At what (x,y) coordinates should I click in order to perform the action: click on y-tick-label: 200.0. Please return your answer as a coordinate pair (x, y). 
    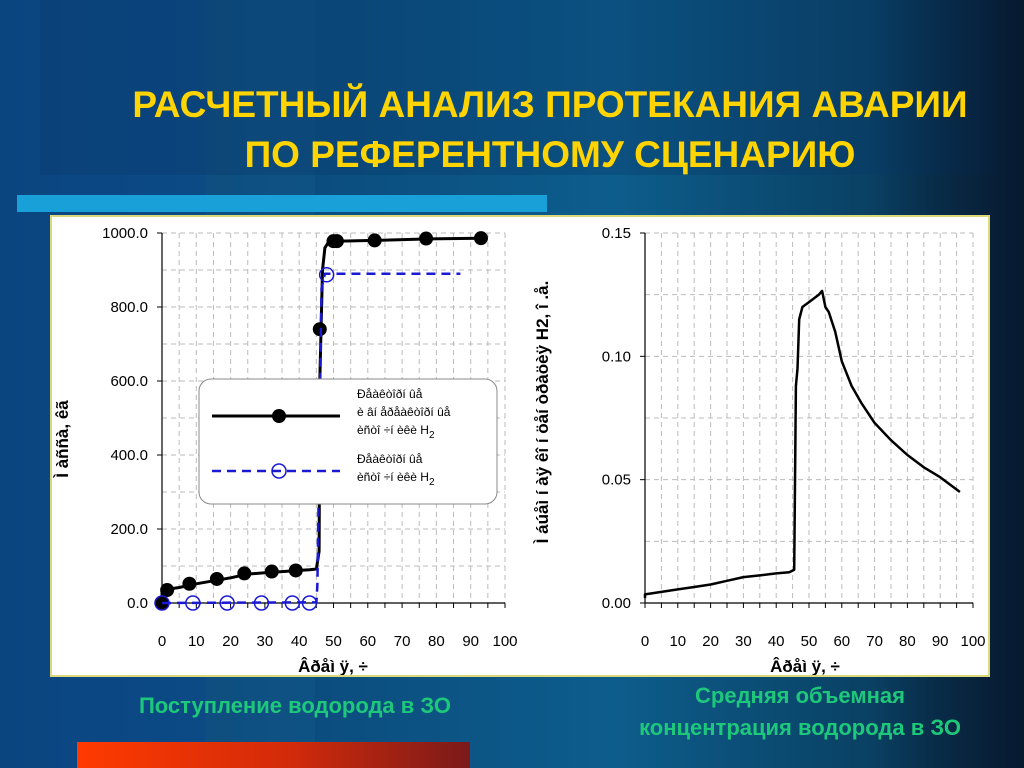
    Looking at the image, I should click on (129, 529).